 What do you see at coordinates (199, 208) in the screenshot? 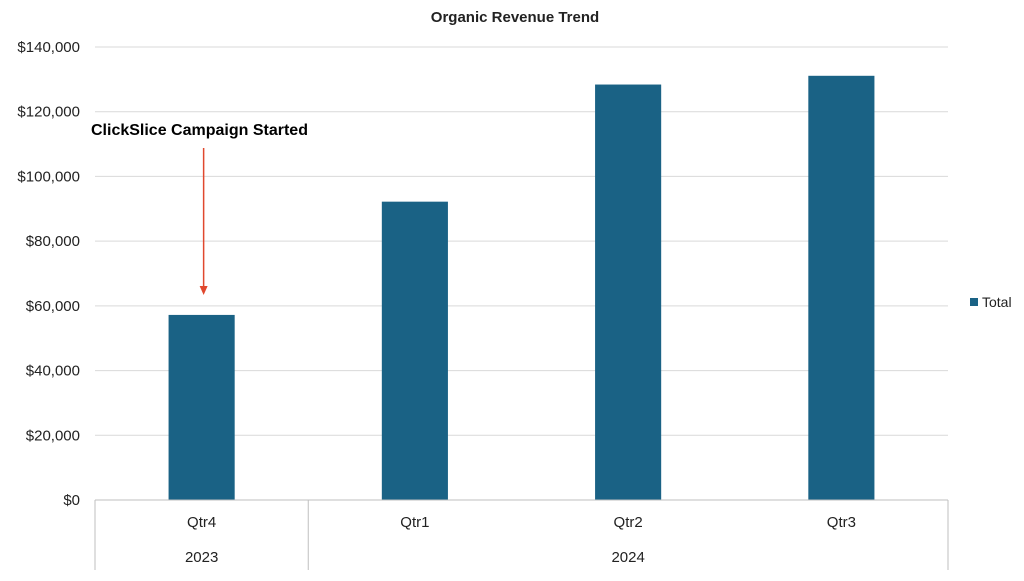
I see `annotation: ClickSlice Campaign Started` at bounding box center [199, 208].